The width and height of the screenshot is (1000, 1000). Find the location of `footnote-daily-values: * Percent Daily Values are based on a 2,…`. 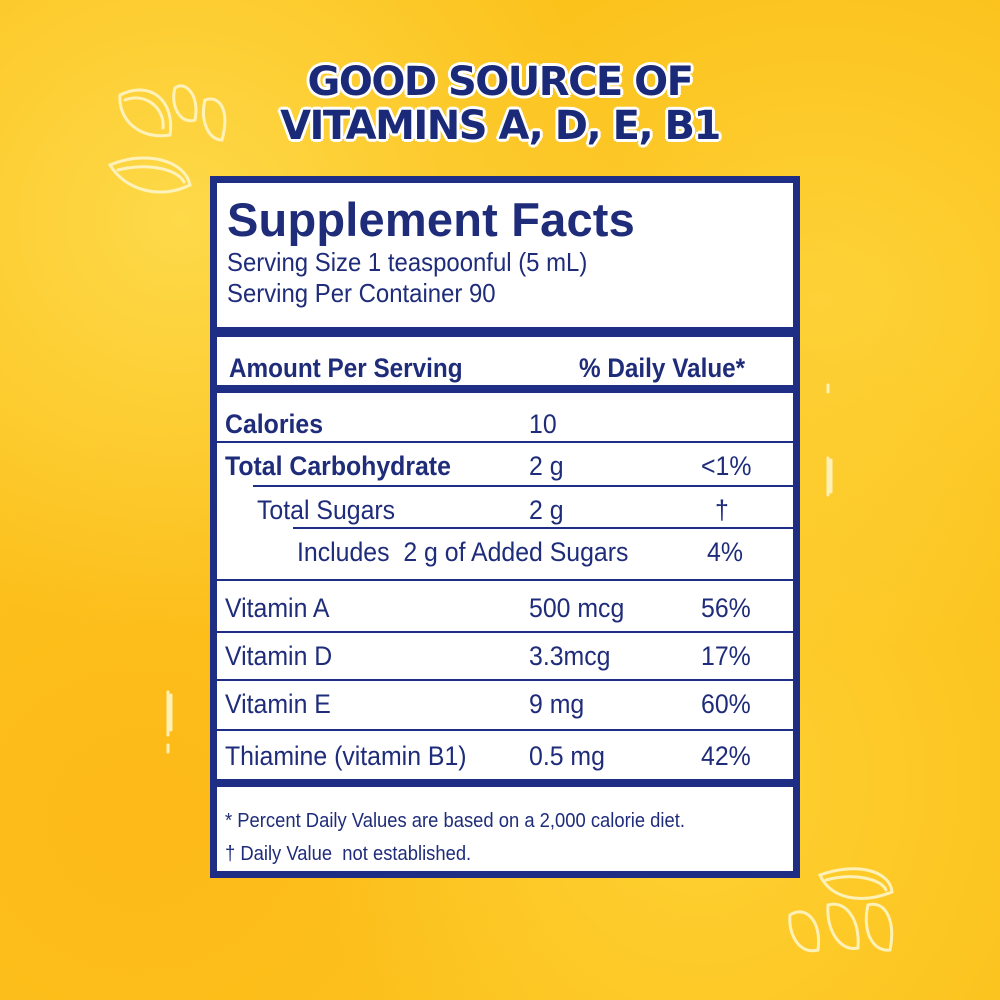

footnote-daily-values: * Percent Daily Values are based on a 2,… is located at coordinates (455, 821).